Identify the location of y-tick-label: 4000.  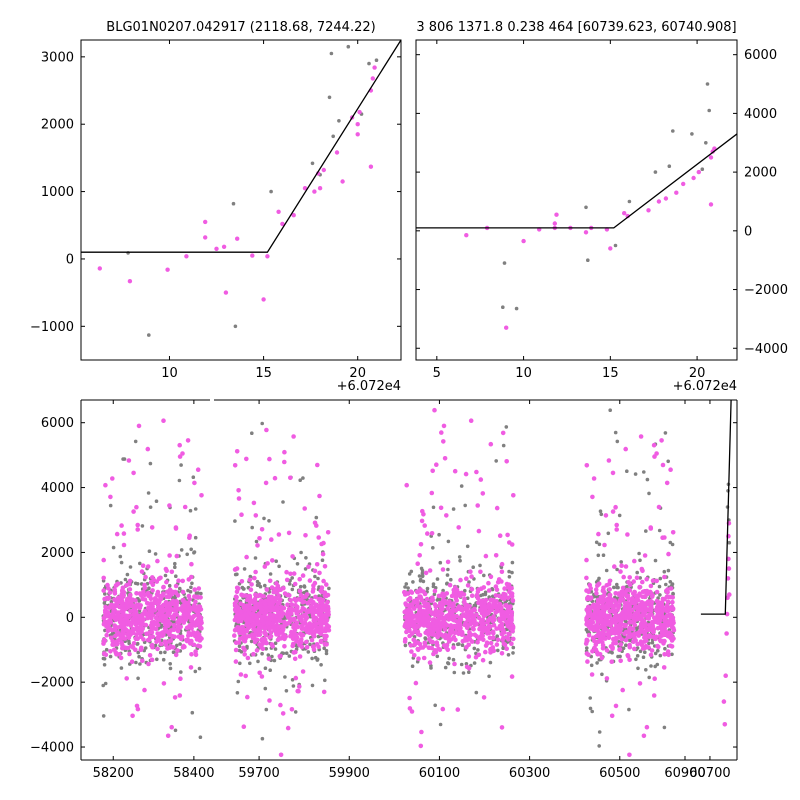
(57, 488).